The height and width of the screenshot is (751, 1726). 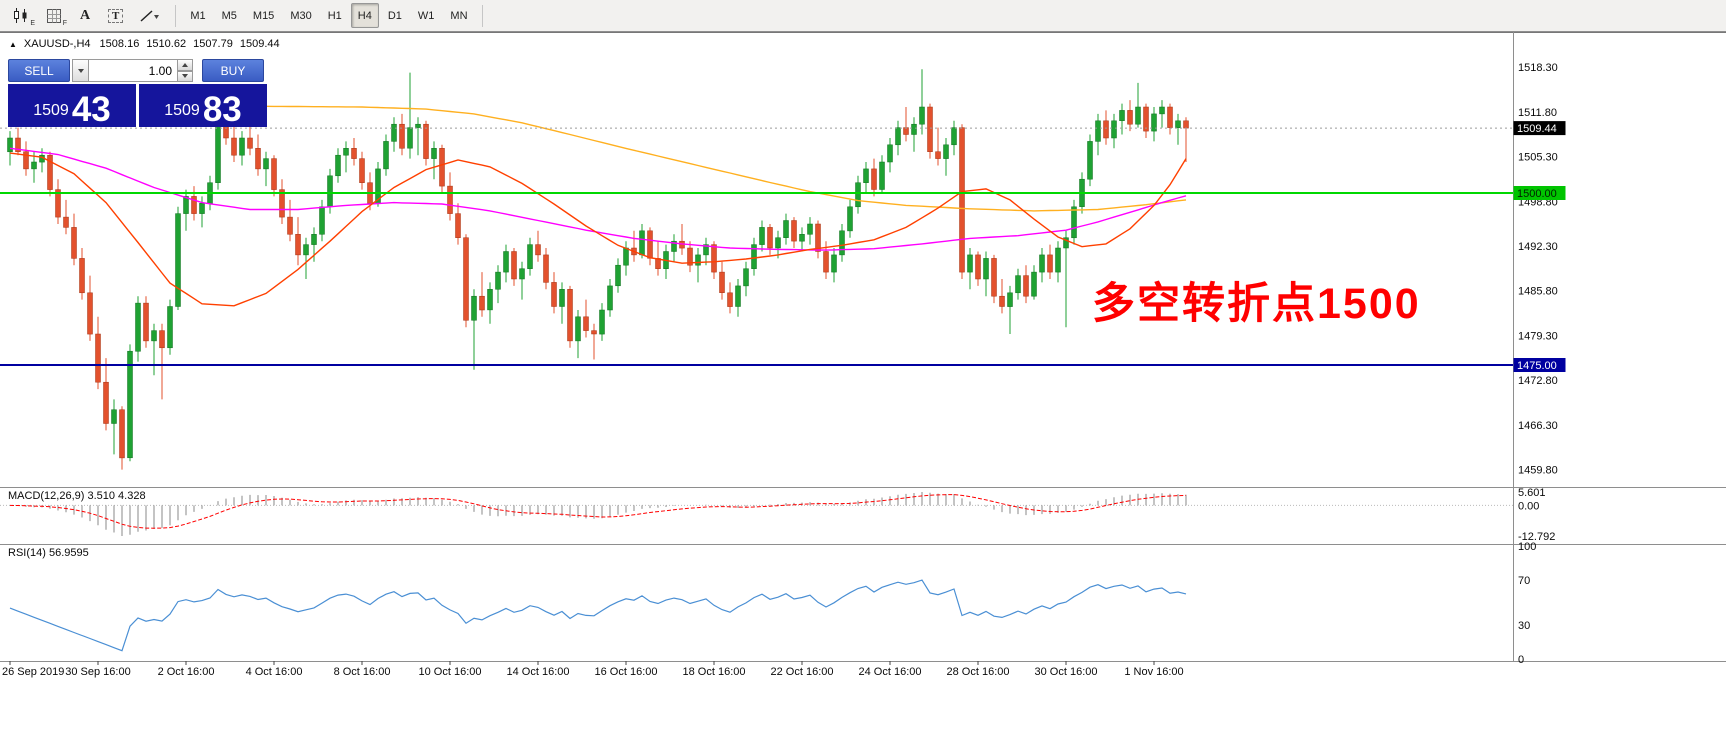 I want to click on ohlc-high: 1510.62, so click(x=166, y=44).